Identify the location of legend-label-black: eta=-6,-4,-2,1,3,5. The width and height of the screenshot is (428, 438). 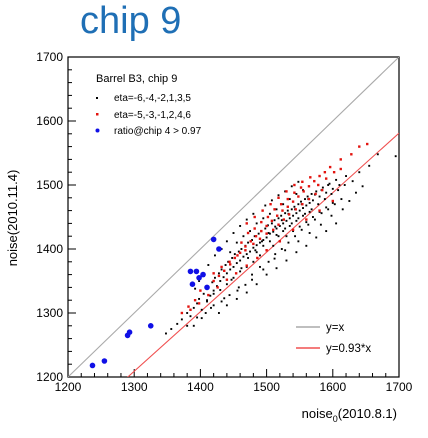
(152, 98).